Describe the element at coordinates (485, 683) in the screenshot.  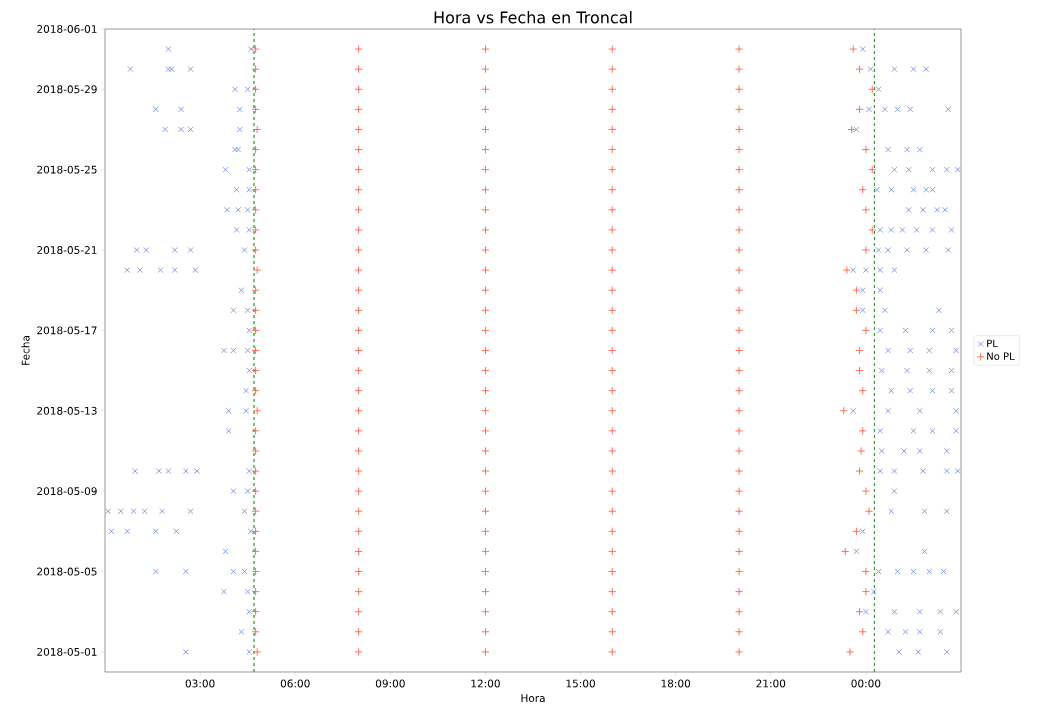
I see `x-tick-label: 12:00` at that location.